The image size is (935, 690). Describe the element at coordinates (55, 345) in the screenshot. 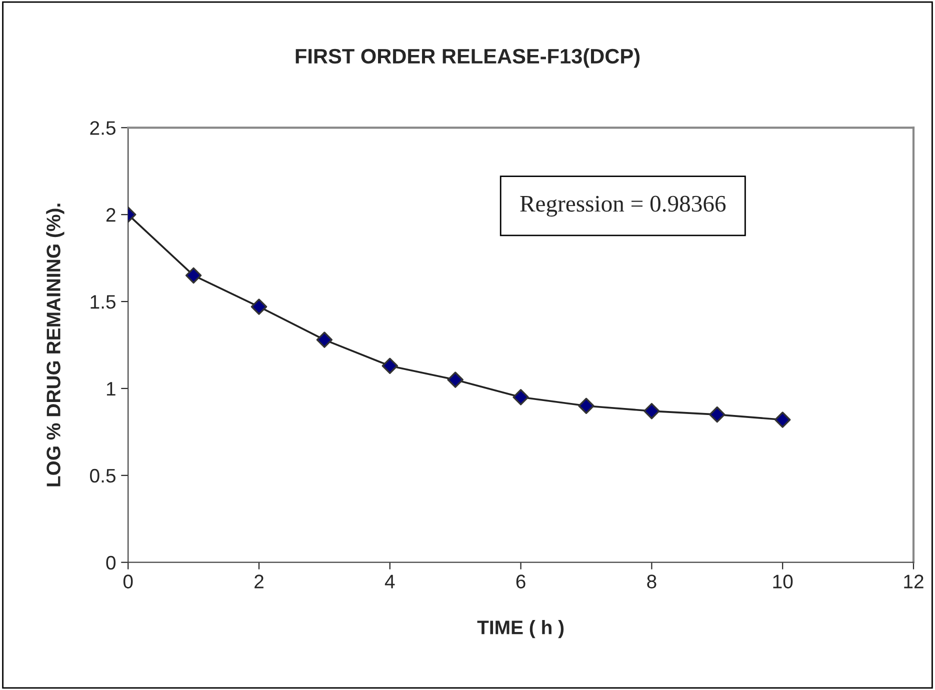

I see `y-axis-title: LOG % DRUG REMAINING (%).` at that location.